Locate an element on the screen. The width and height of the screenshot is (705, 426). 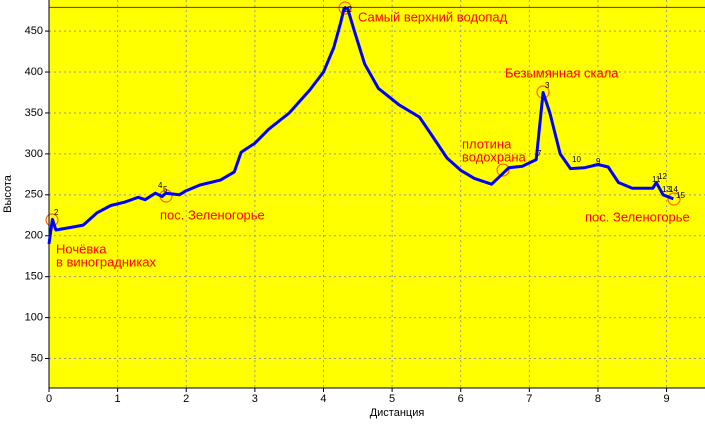
y-tick-label: 150 is located at coordinates (34, 277).